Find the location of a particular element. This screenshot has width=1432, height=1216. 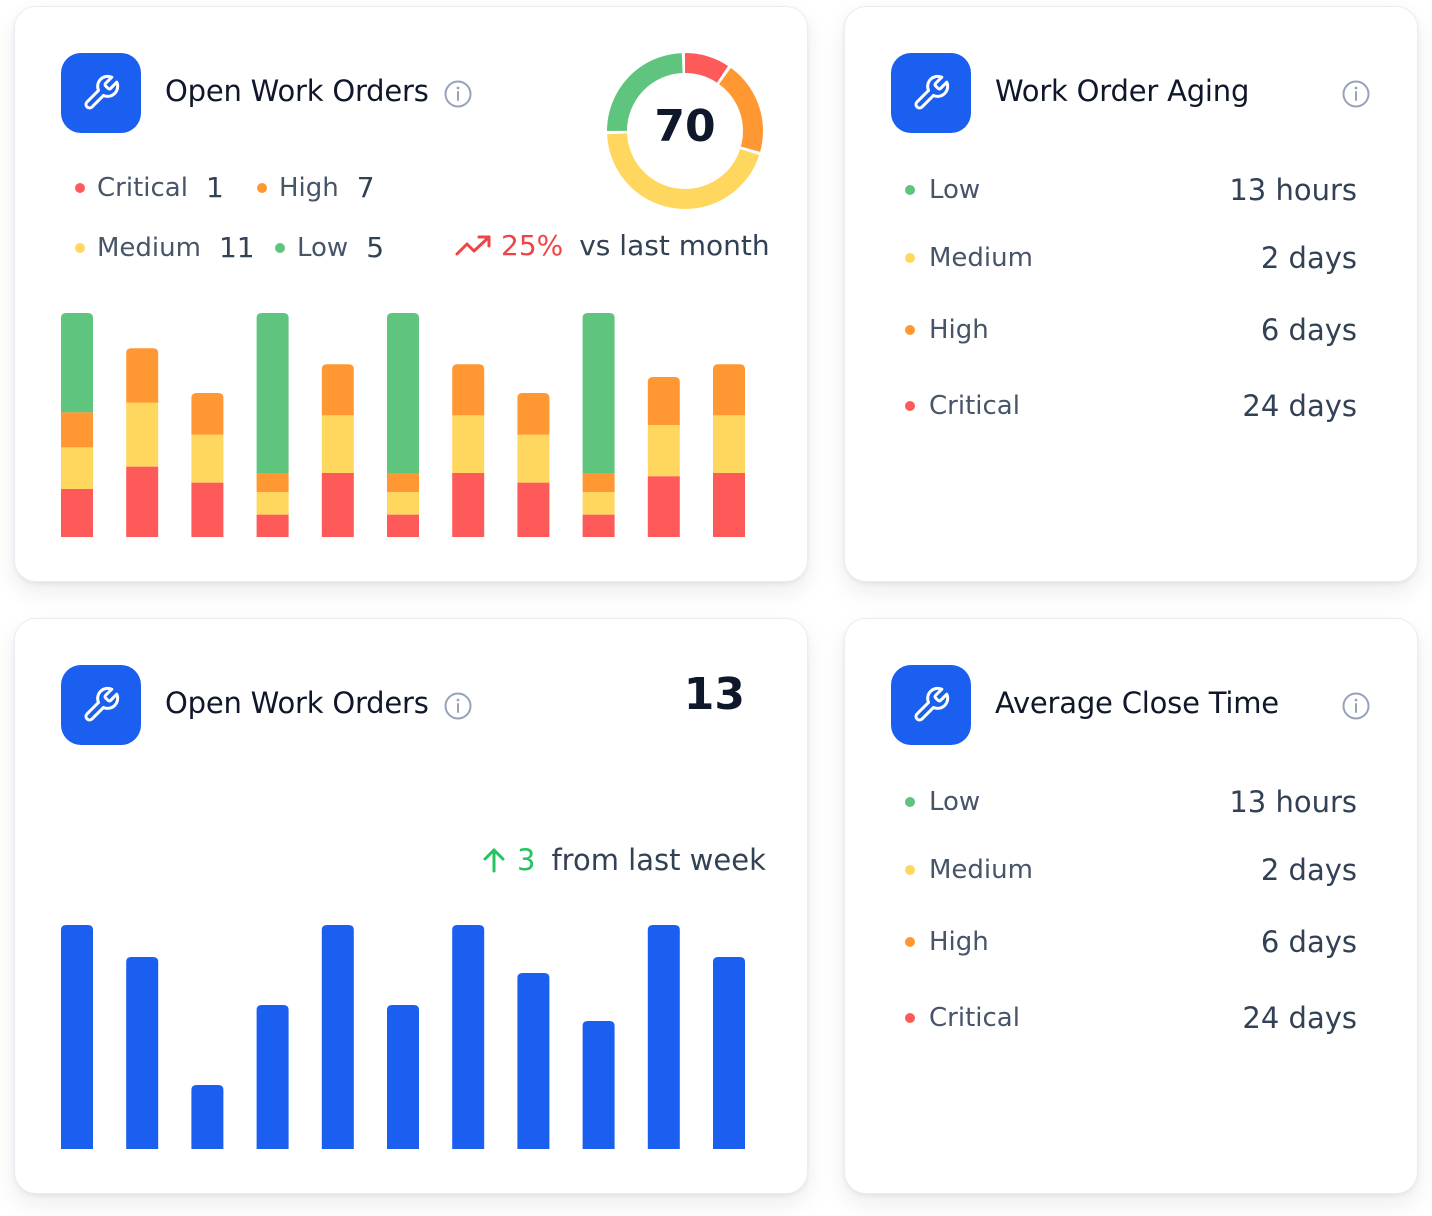

aging-label: Critical is located at coordinates (974, 406).